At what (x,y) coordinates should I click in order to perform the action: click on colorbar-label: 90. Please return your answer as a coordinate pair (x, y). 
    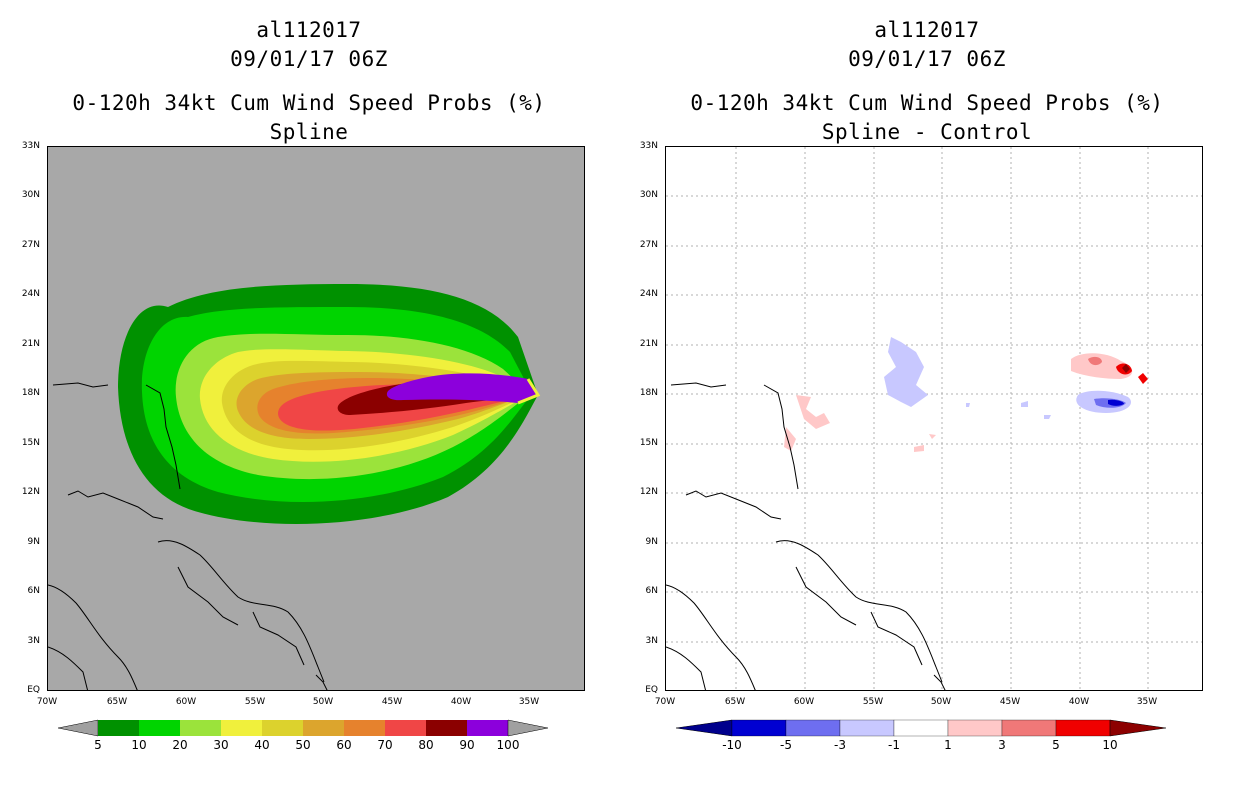
    Looking at the image, I should click on (467, 745).